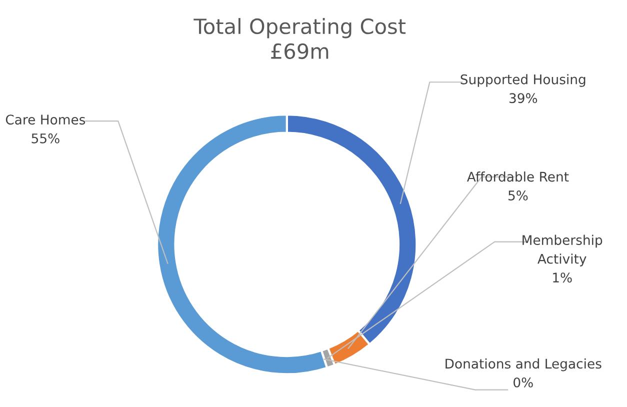 The image size is (627, 407). Describe the element at coordinates (524, 365) in the screenshot. I see `category-label: Donations and Legacies` at that location.